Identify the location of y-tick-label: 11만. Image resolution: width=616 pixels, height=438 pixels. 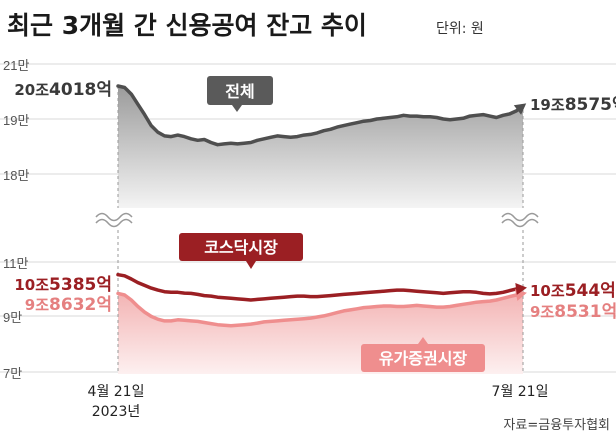
(15, 263).